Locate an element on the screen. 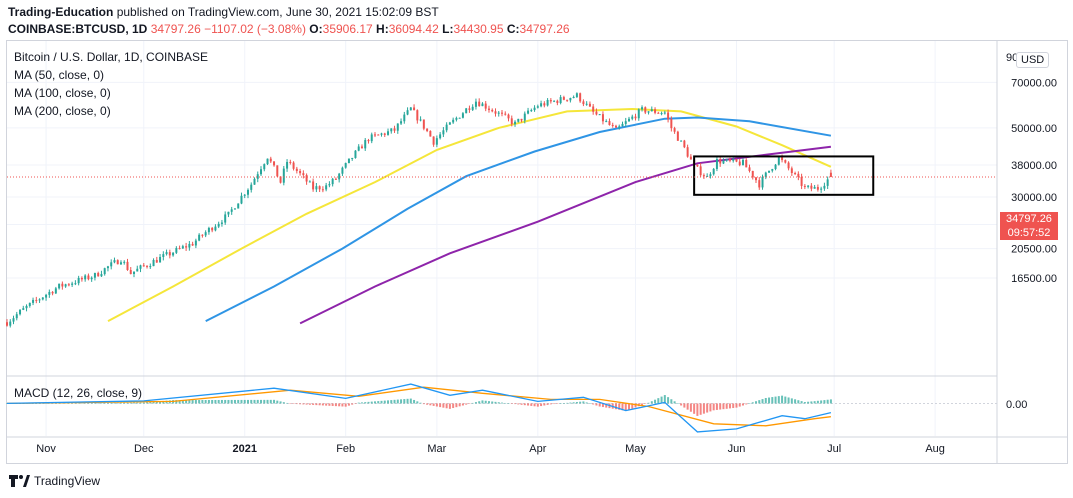  legend-title: Bitcoin / U.S. Dollar, 1D, COINBASE is located at coordinates (111, 57).